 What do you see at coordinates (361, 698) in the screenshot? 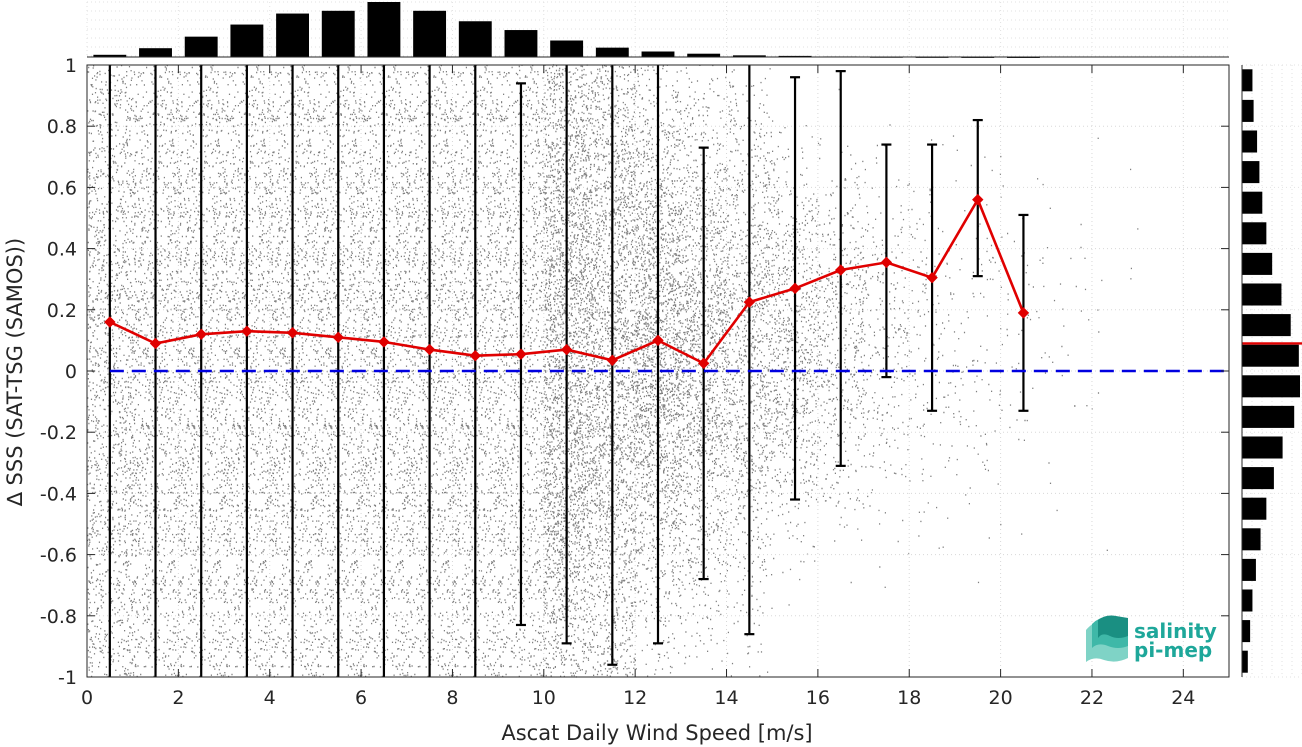
I see `x-tick-label: 6` at bounding box center [361, 698].